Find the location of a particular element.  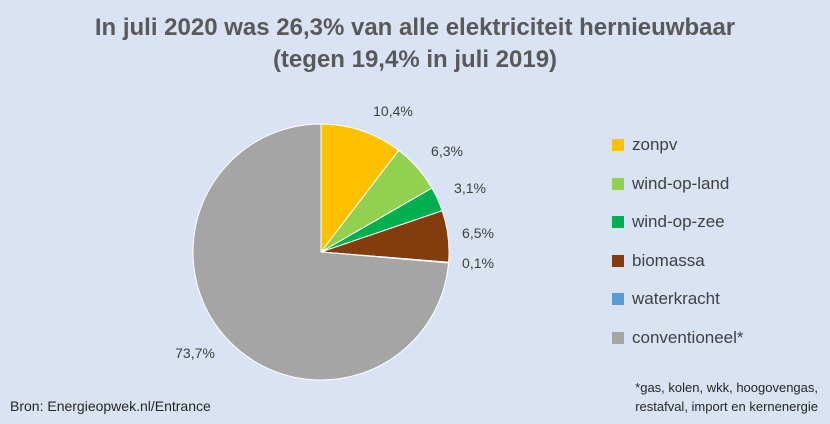

legend-item-biomassa: biomassa is located at coordinates (678, 261).